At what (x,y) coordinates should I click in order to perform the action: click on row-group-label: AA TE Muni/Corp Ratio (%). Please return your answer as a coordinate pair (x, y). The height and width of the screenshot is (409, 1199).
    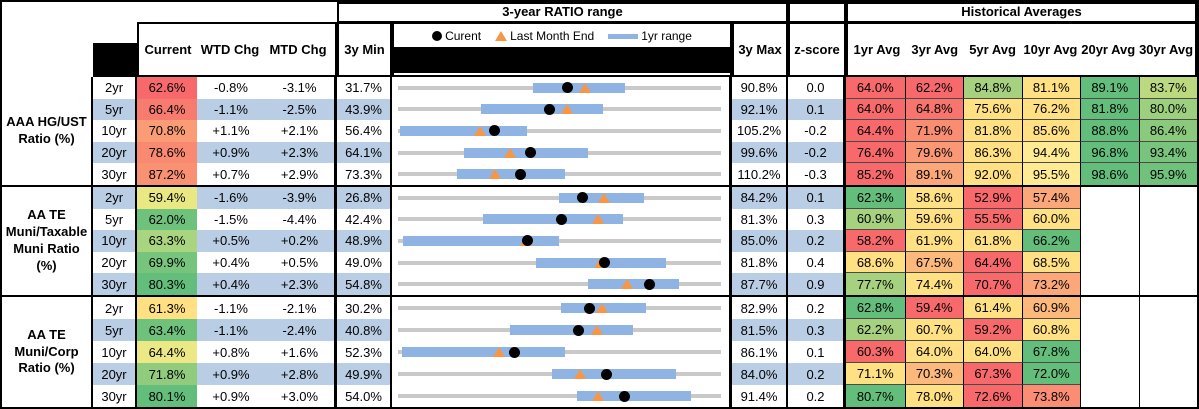
    Looking at the image, I should click on (47, 352).